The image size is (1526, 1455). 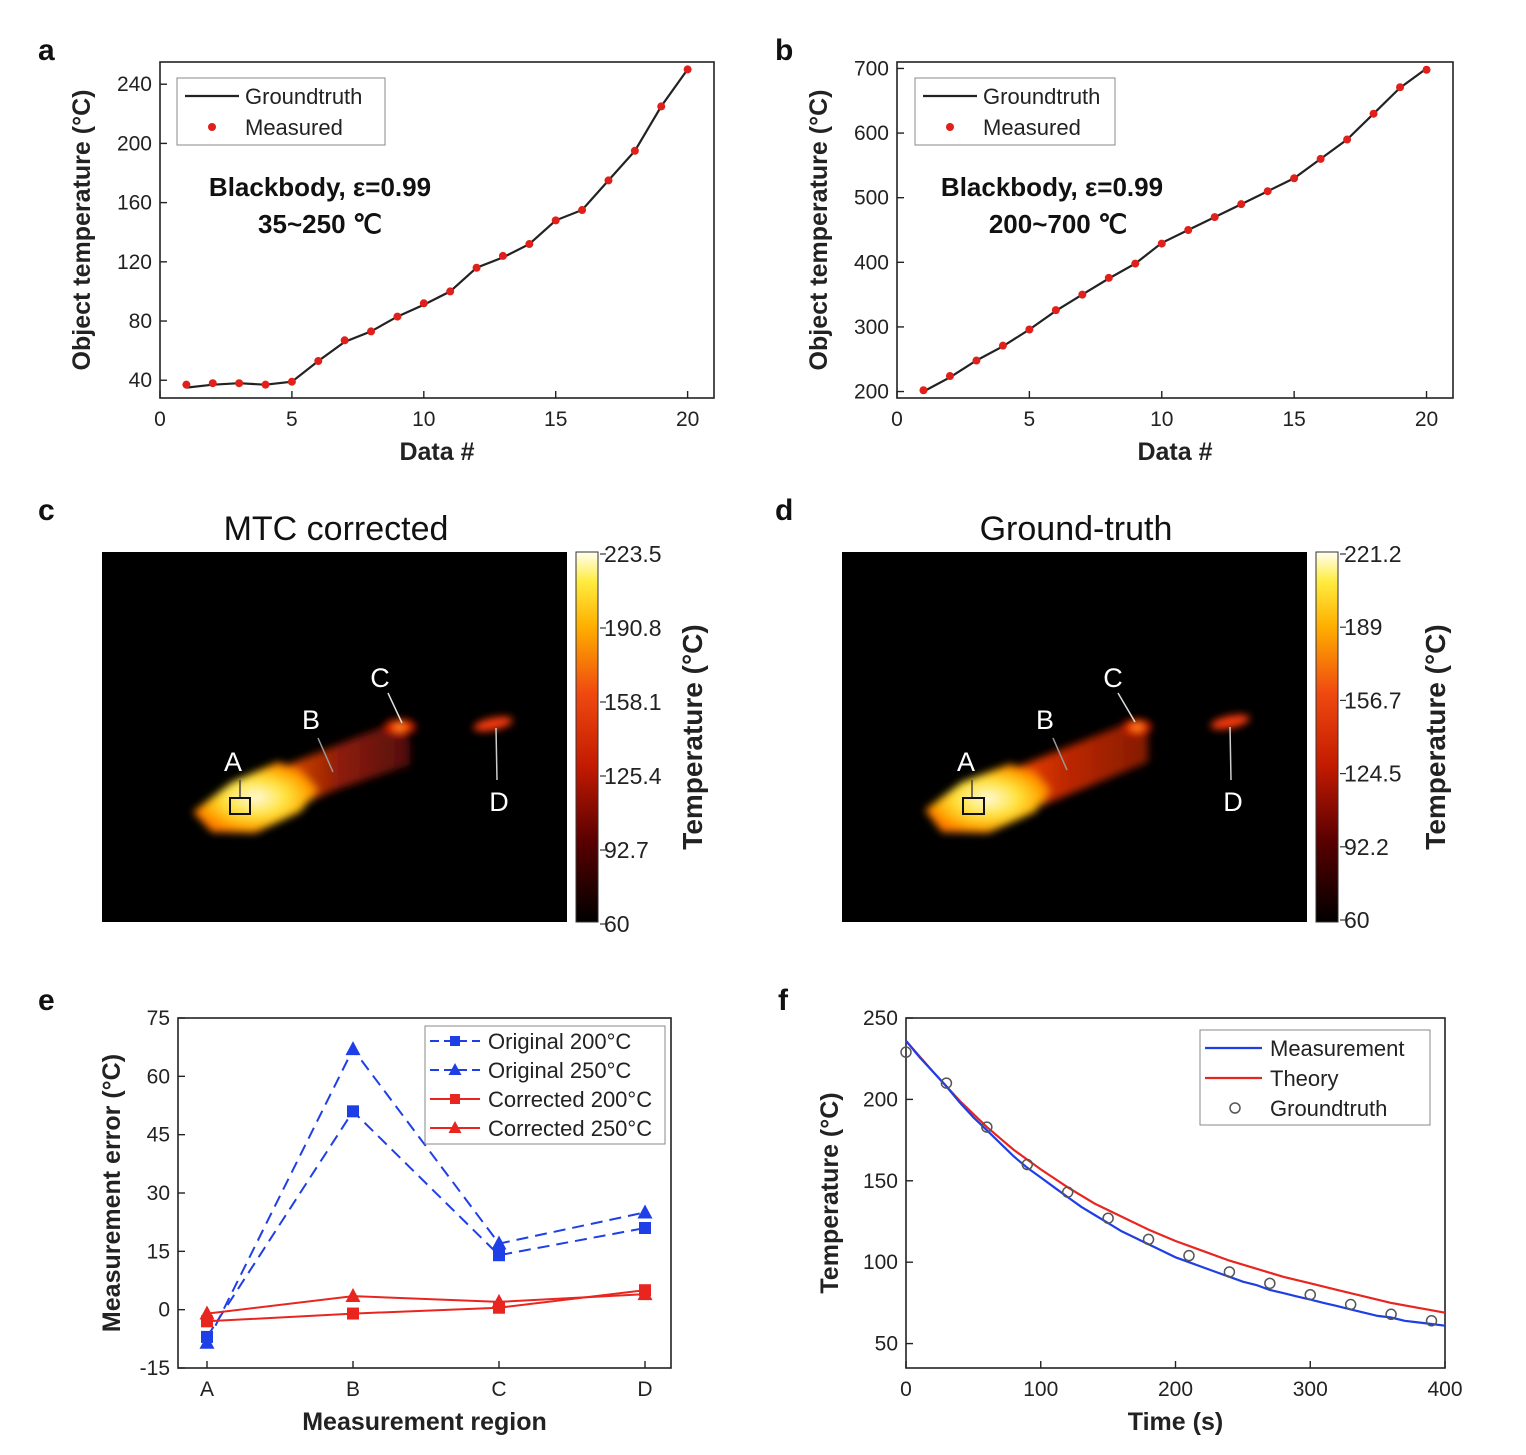 I want to click on chart-f-ytick-label: 100, so click(x=880, y=1262).